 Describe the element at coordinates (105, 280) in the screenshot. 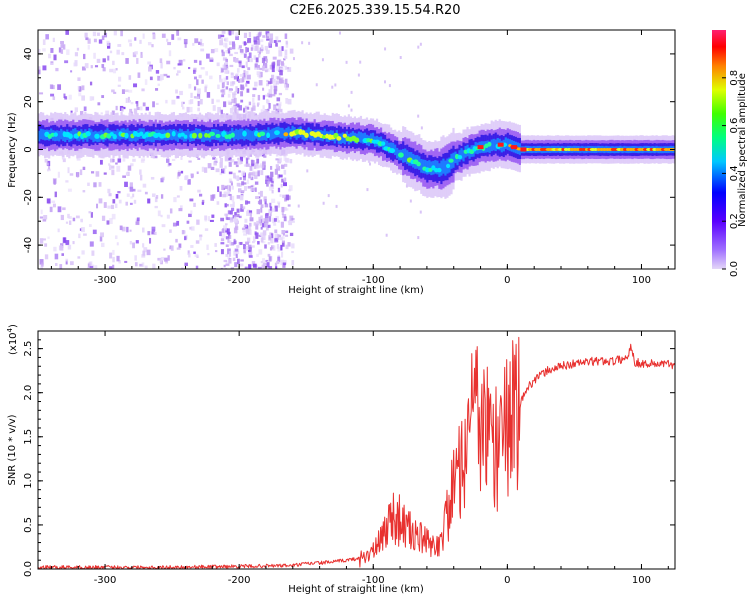

I see `spectrogram-xtick-label: -300` at that location.